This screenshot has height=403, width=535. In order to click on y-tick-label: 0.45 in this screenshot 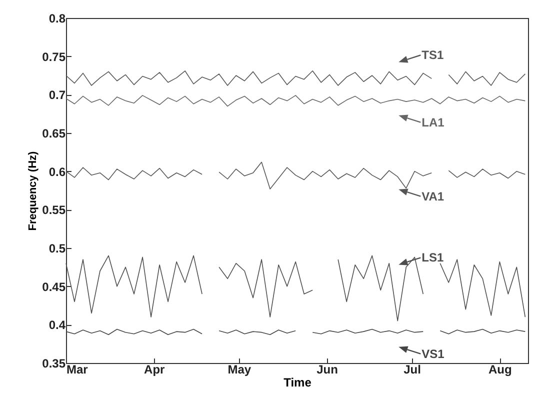, I will do `click(54, 287)`.